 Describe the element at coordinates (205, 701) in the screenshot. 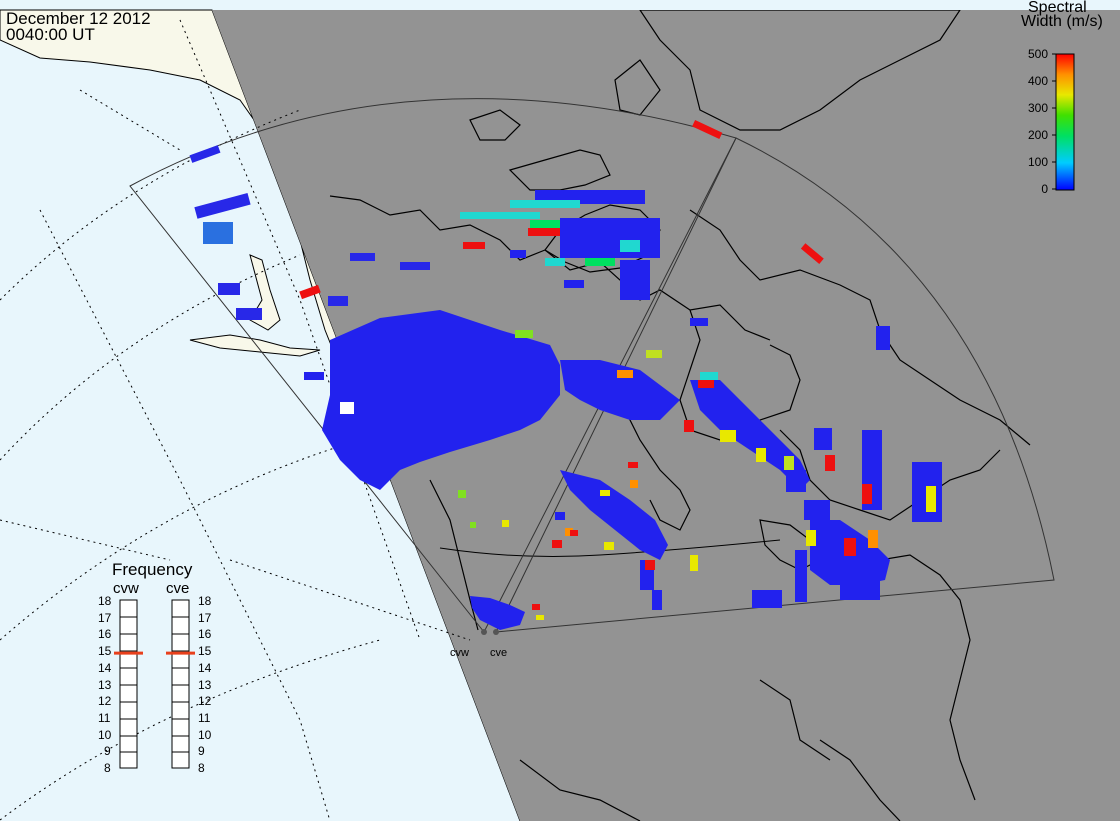

I see `frequency-tick-label-right: 12` at that location.